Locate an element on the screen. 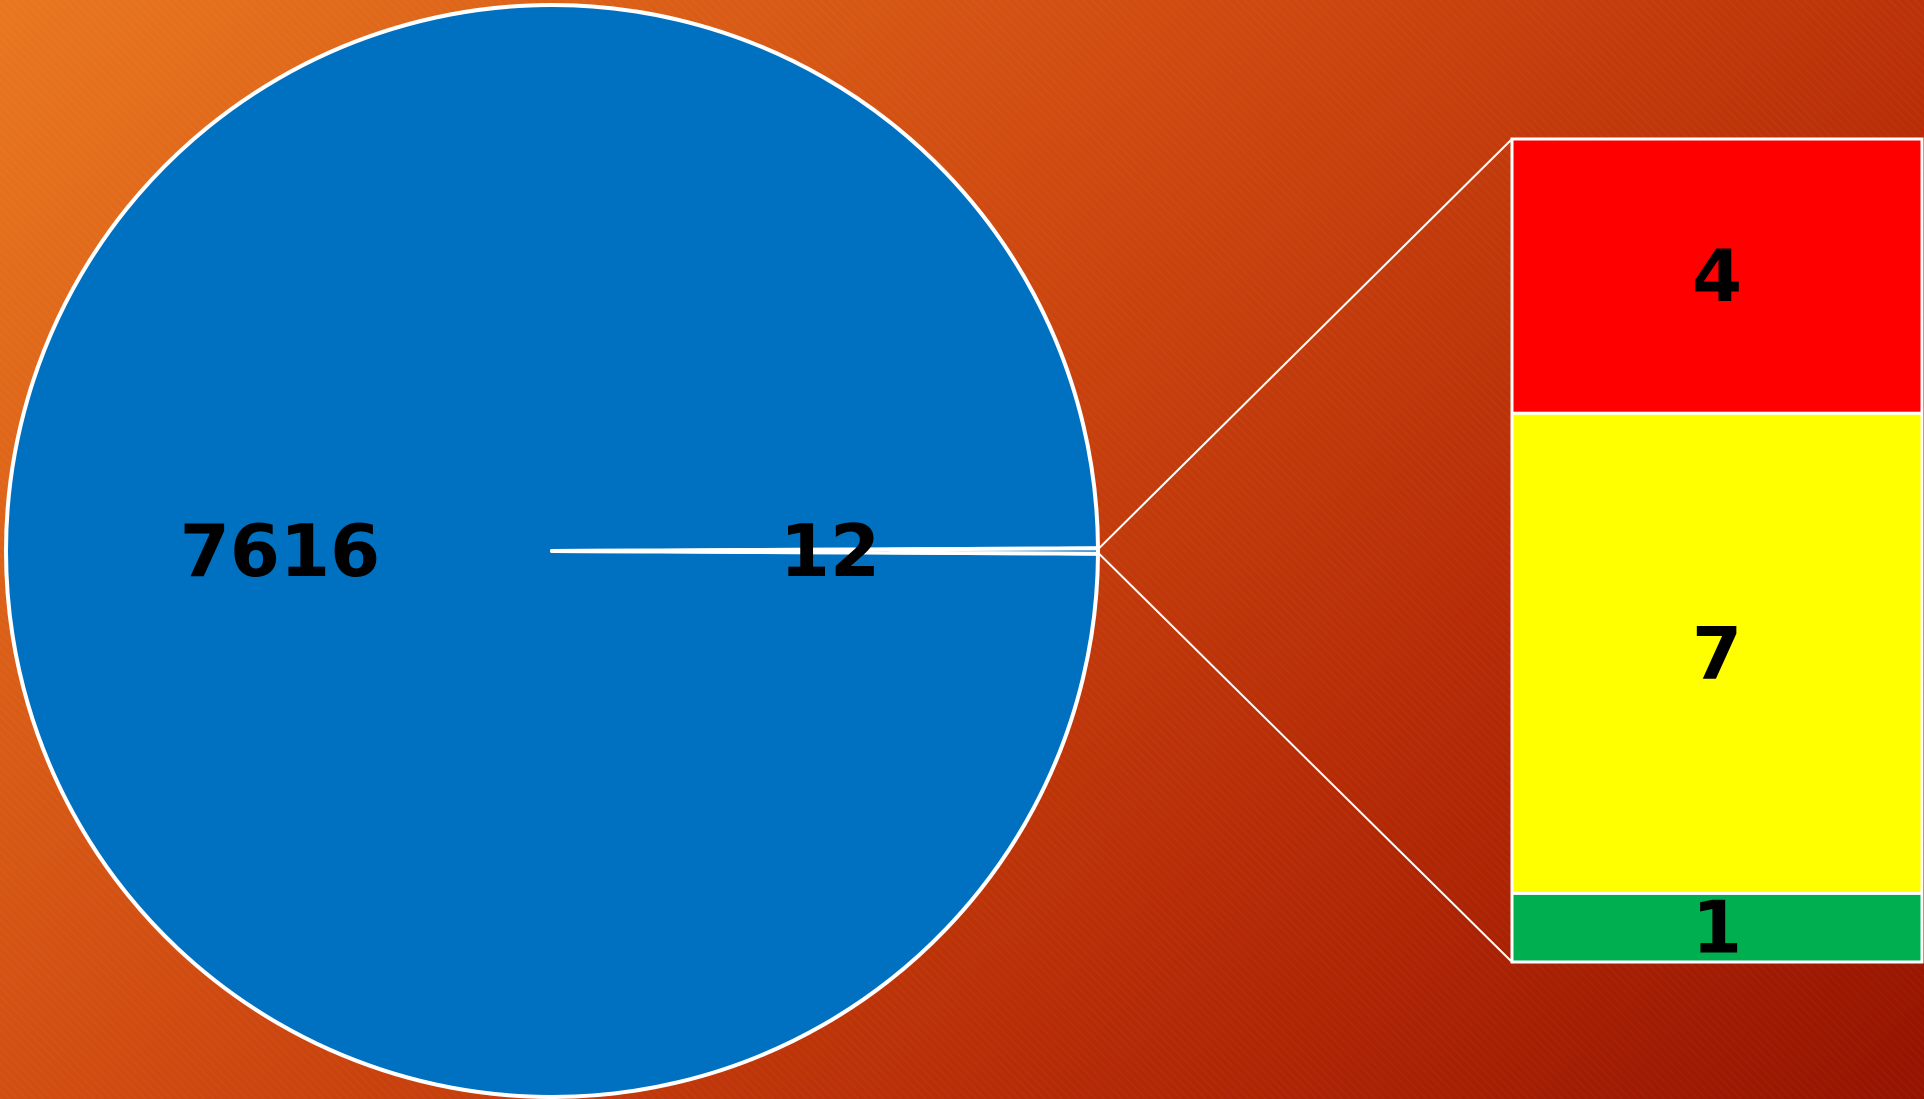 Image resolution: width=1924 pixels, height=1099 pixels. connector-line-top is located at coordinates (1305, 344).